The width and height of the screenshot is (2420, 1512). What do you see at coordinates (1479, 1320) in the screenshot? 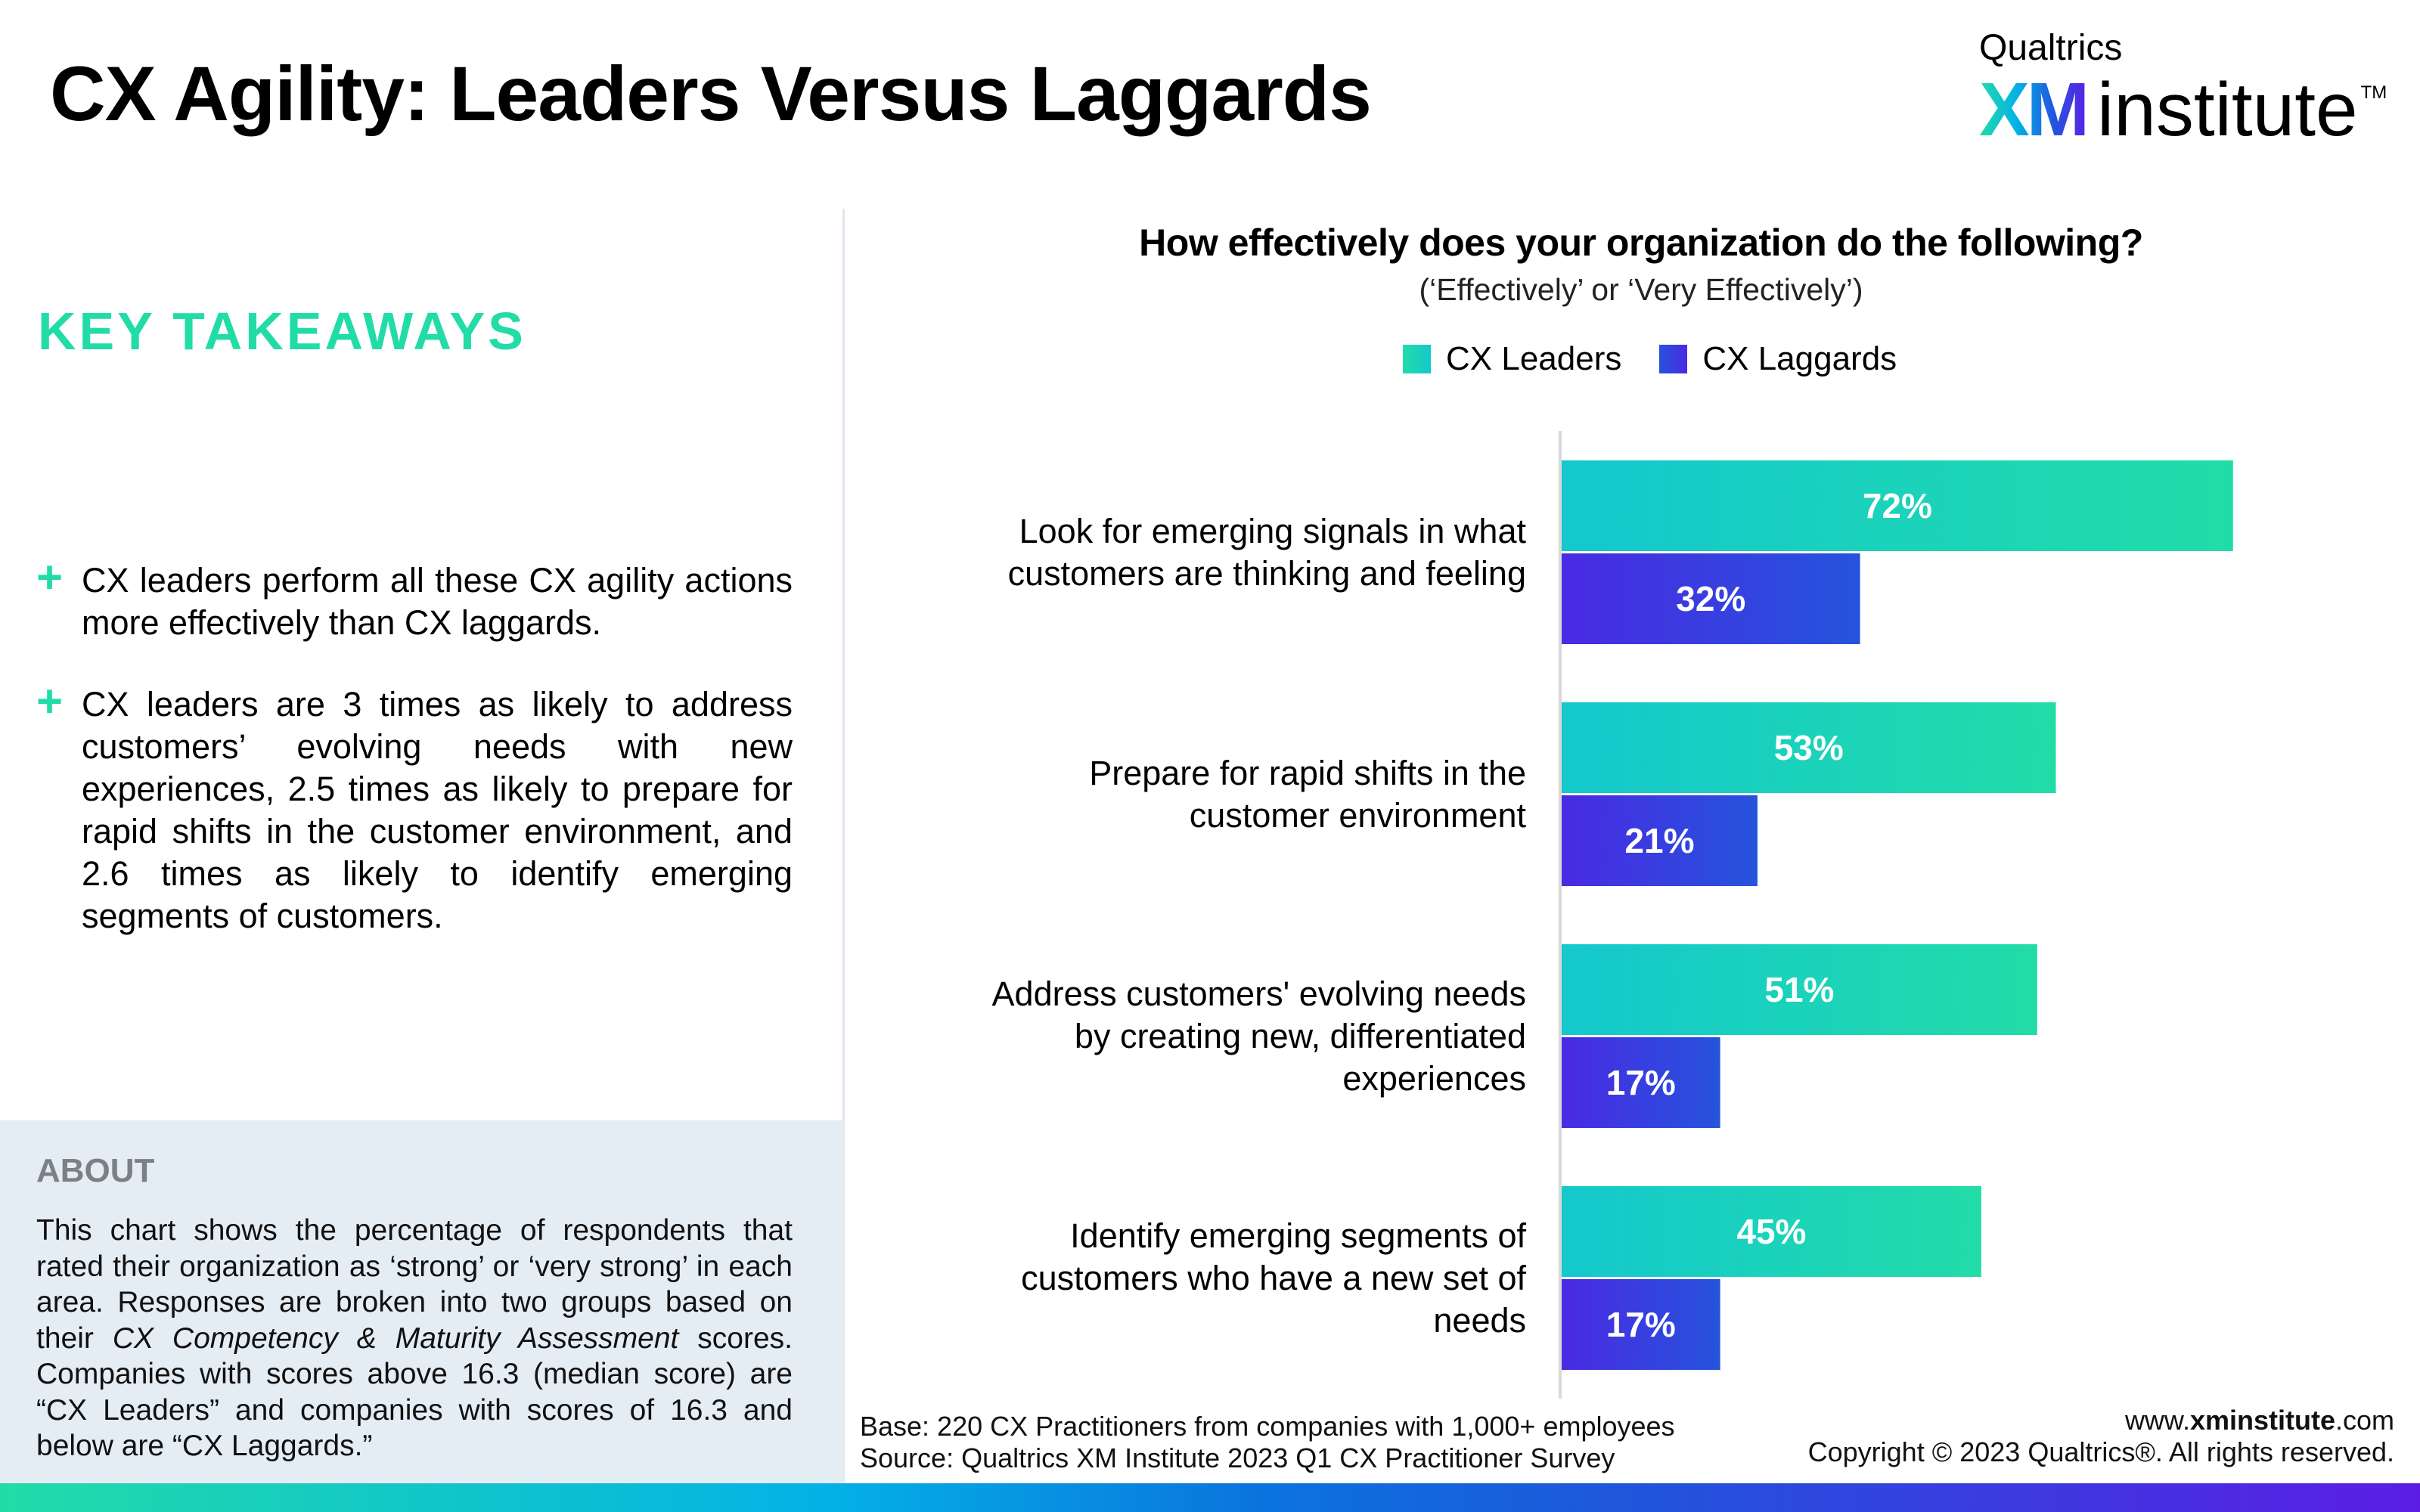
I see `category-label-line: needs` at bounding box center [1479, 1320].